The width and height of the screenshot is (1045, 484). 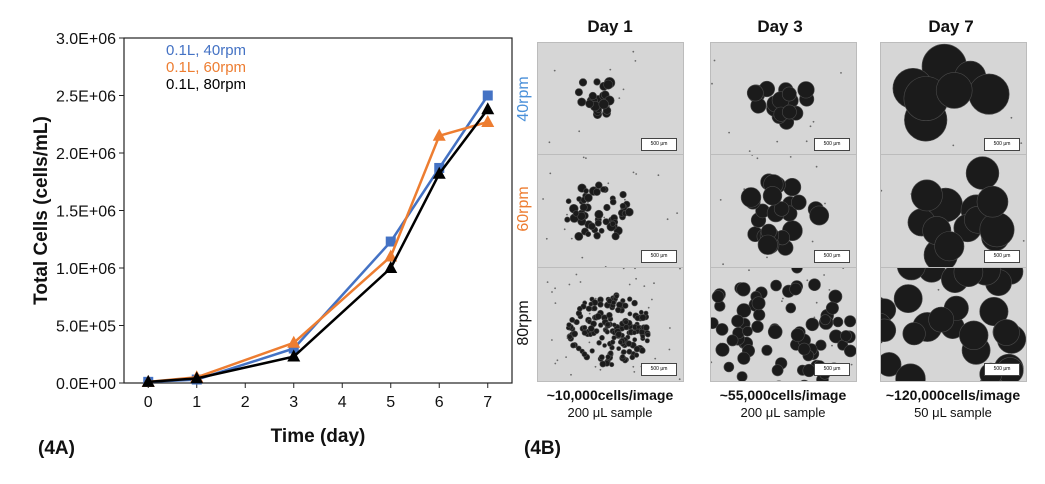 What do you see at coordinates (245, 402) in the screenshot?
I see `x-tick-label: 2` at bounding box center [245, 402].